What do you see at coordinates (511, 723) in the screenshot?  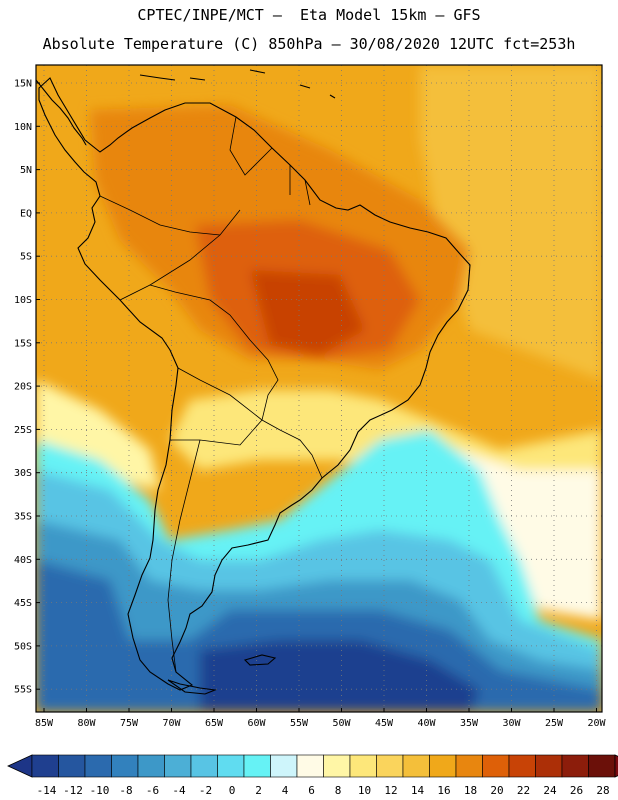 I see `lon-label-30w: 30W` at bounding box center [511, 723].